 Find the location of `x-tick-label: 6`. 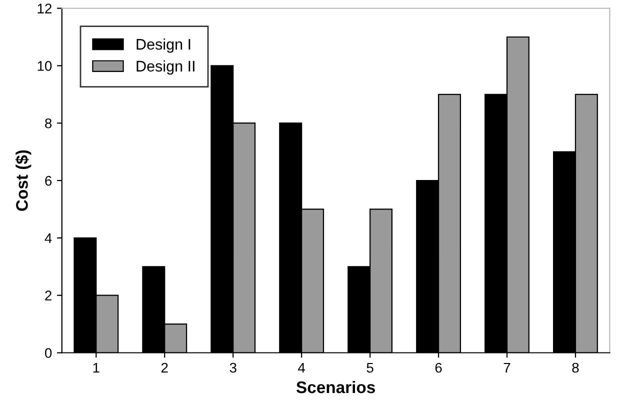

x-tick-label: 6 is located at coordinates (438, 367).